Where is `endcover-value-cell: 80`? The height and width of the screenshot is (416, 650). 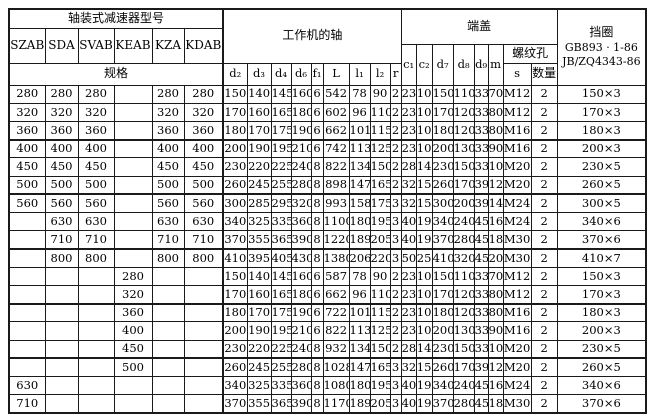 endcover-value-cell: 80 is located at coordinates (495, 112).